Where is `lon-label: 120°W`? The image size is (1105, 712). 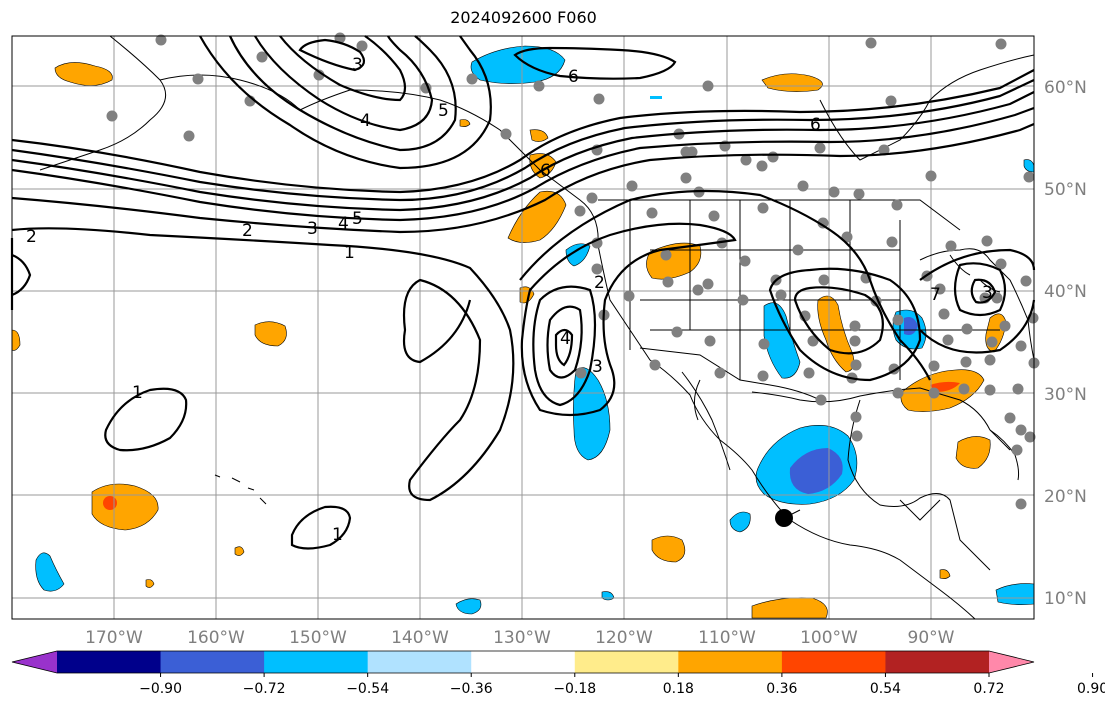
lon-label: 120°W is located at coordinates (624, 638).